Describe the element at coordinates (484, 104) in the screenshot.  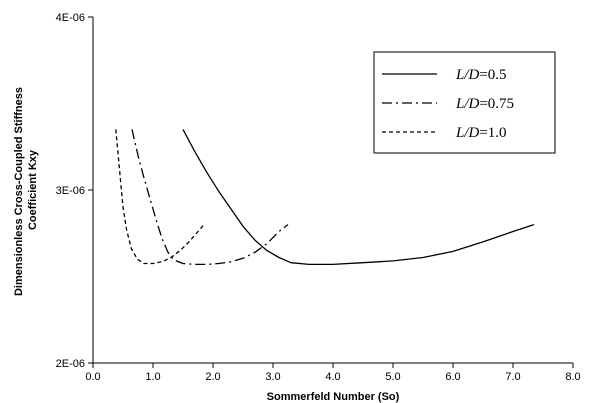
I see `legend-label: L/D=0.75` at that location.